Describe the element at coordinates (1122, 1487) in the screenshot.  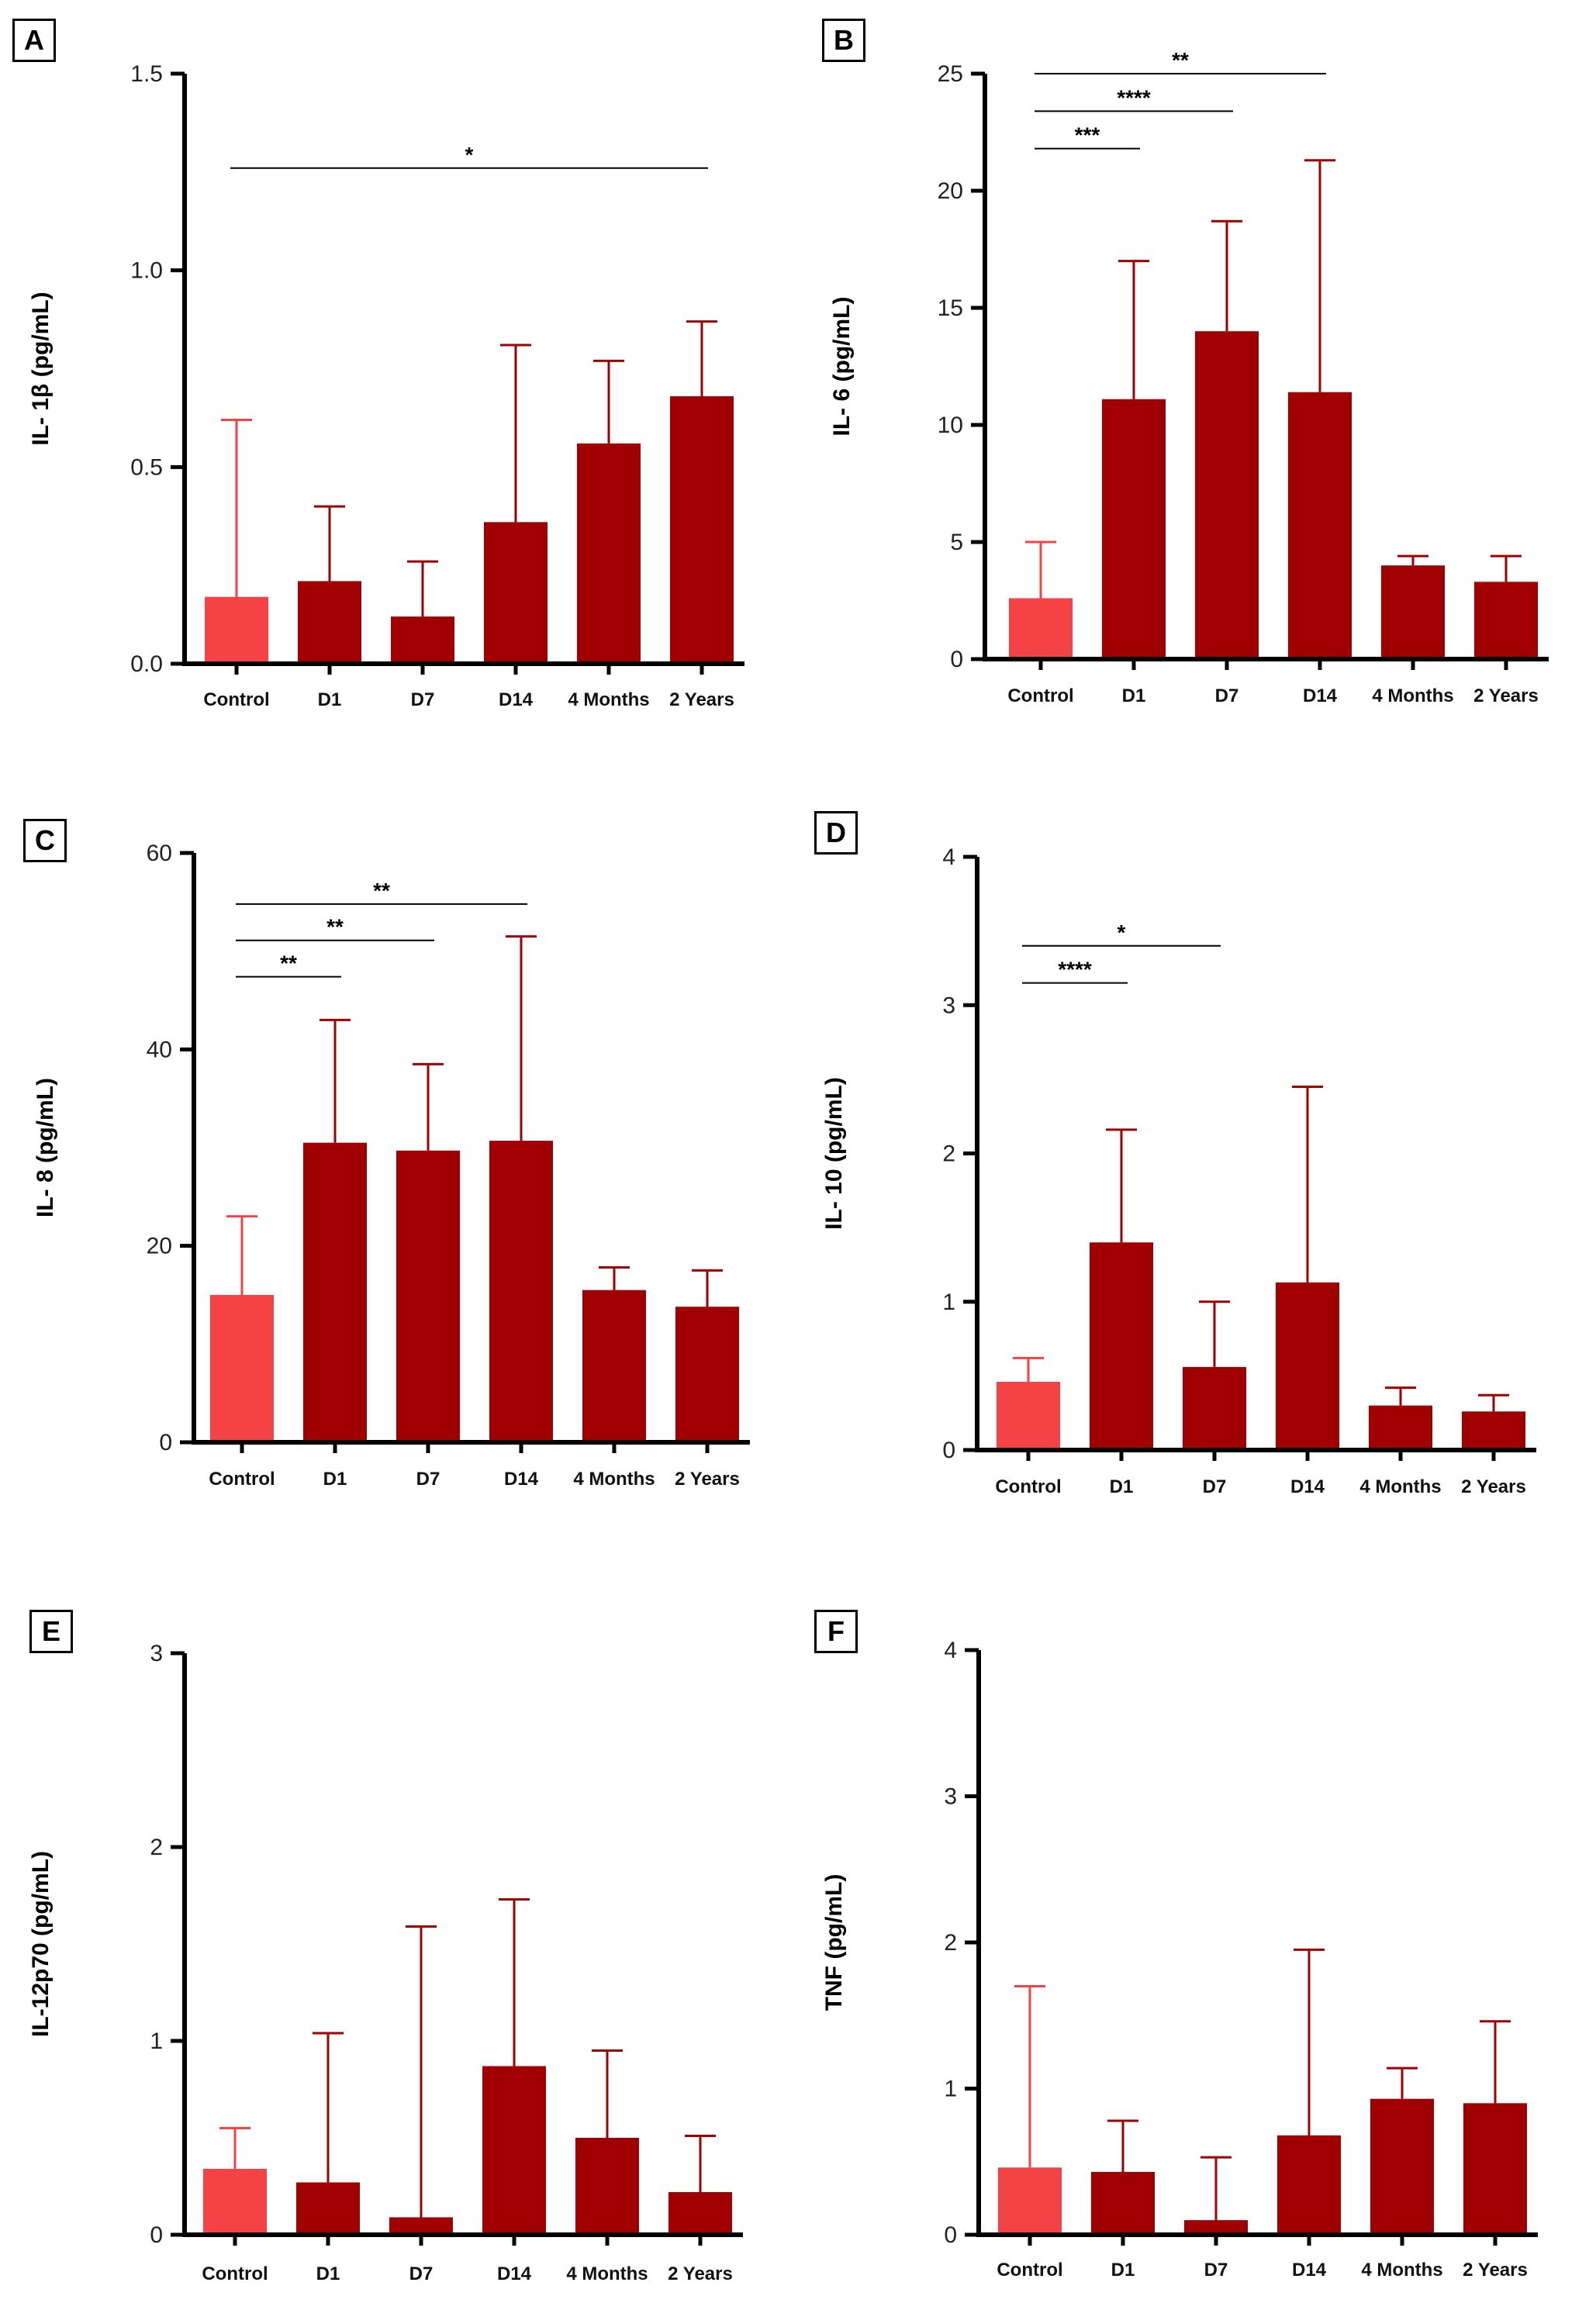
I see `category-label-d-d1: D1` at that location.